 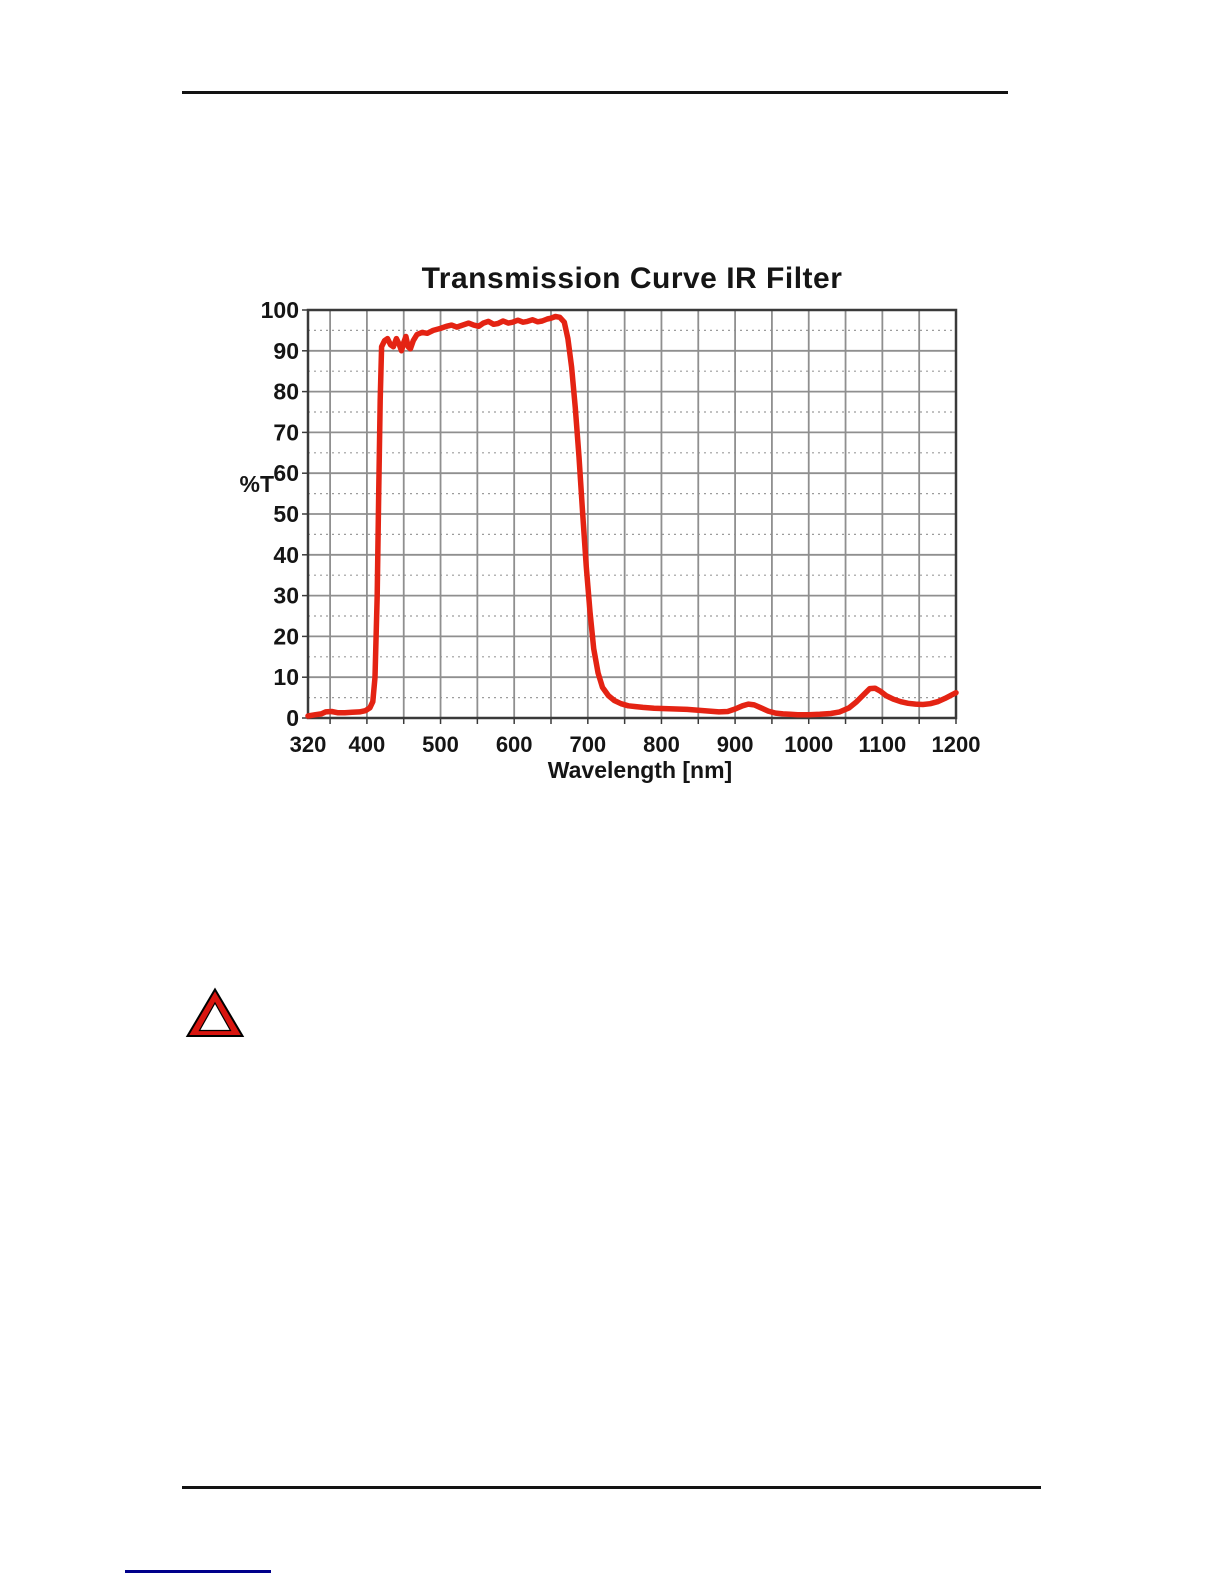 I want to click on y-tick-label: 80, so click(x=286, y=392).